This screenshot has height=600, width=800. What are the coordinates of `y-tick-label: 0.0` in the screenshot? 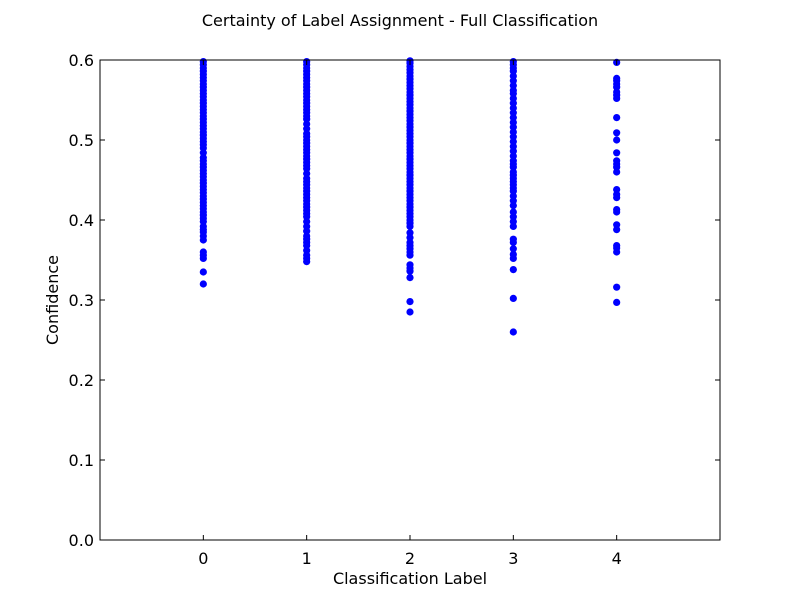 It's located at (81, 540).